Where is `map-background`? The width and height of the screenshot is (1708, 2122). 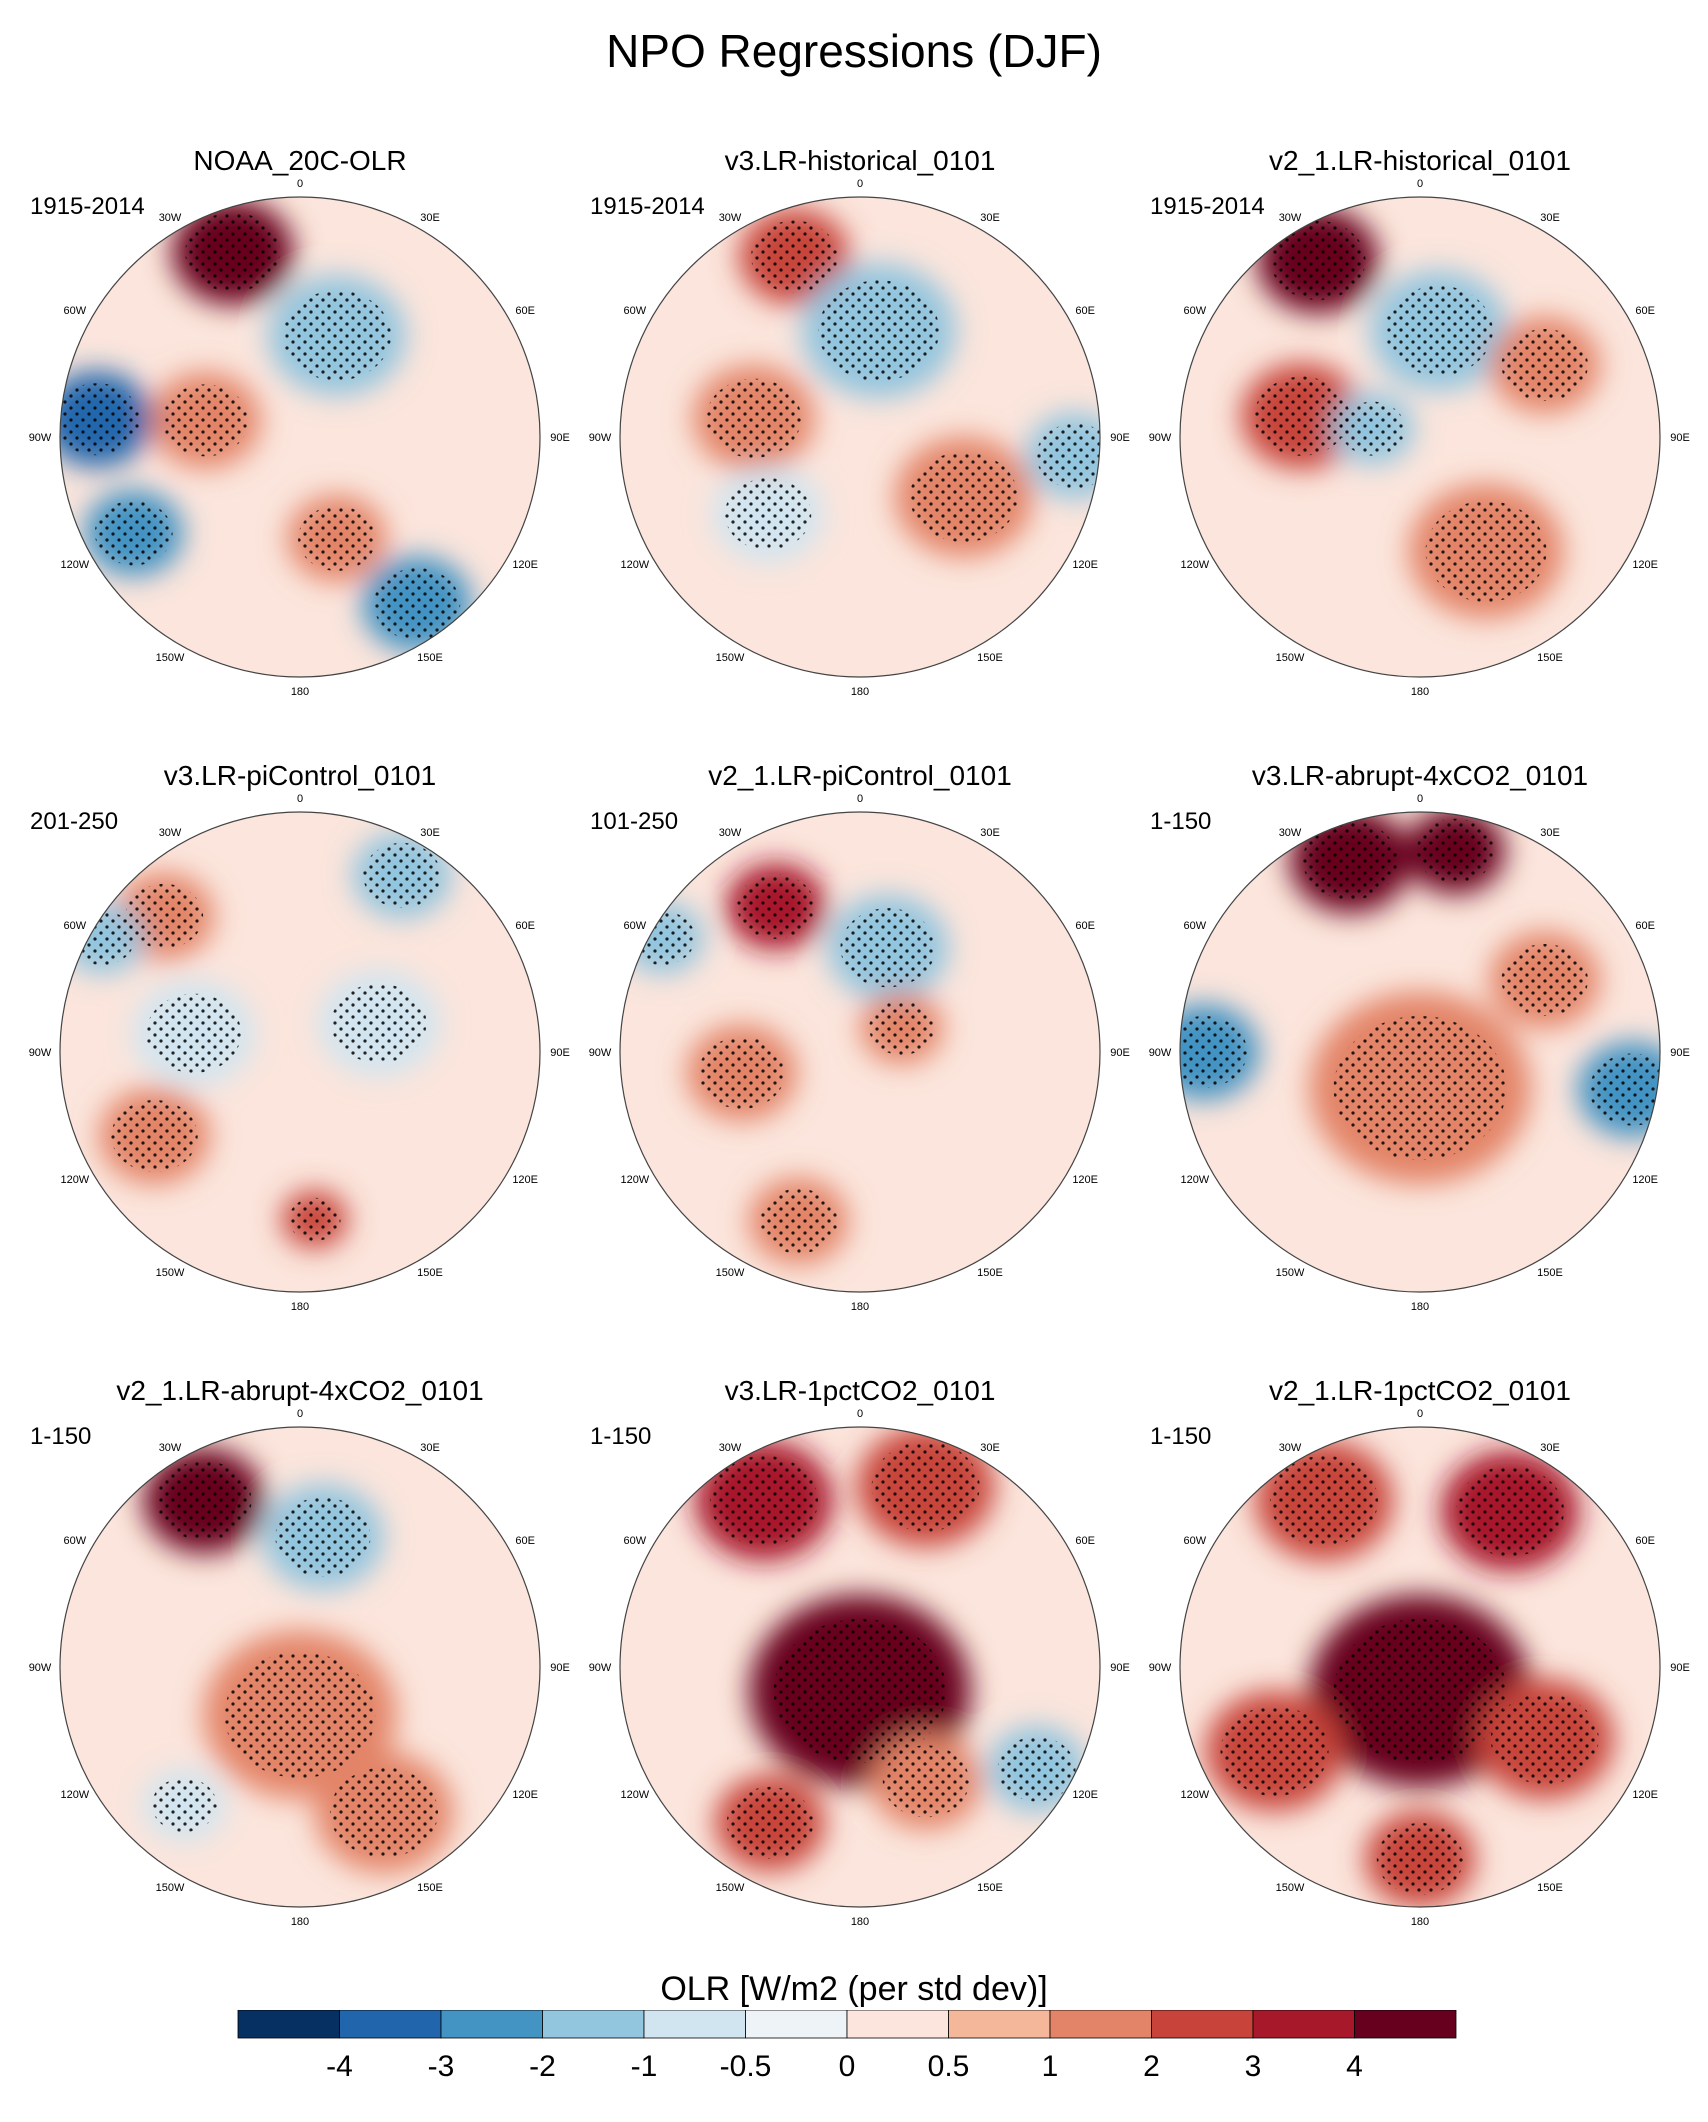 map-background is located at coordinates (860, 1052).